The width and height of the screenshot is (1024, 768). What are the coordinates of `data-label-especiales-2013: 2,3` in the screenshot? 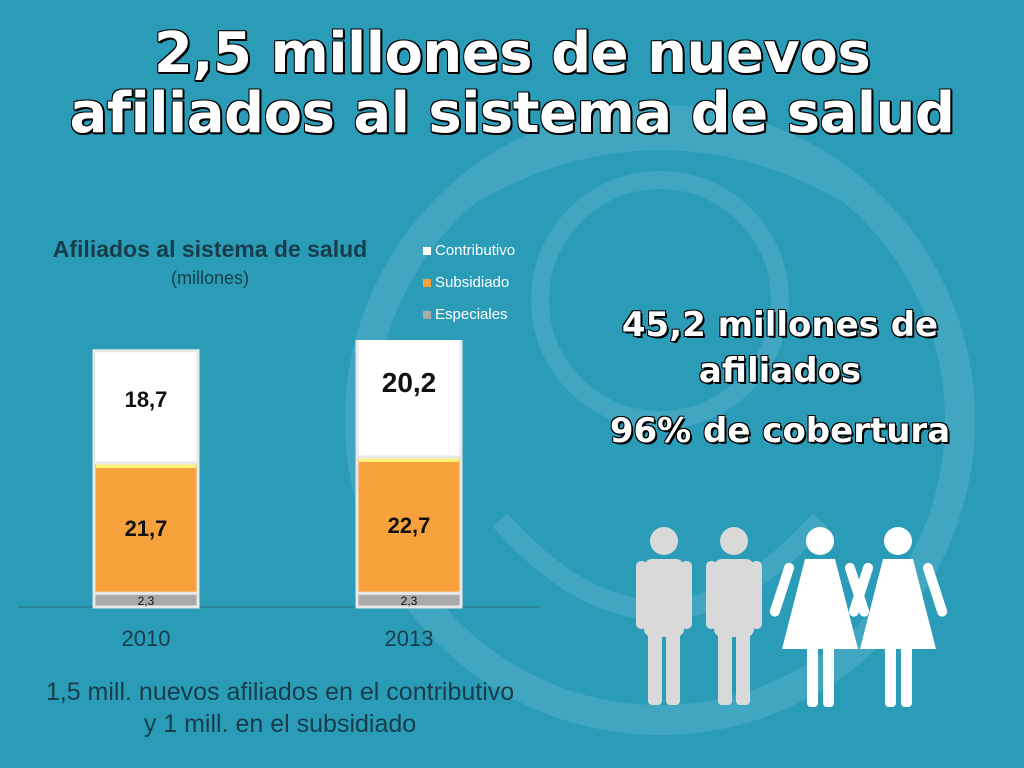 It's located at (409, 601).